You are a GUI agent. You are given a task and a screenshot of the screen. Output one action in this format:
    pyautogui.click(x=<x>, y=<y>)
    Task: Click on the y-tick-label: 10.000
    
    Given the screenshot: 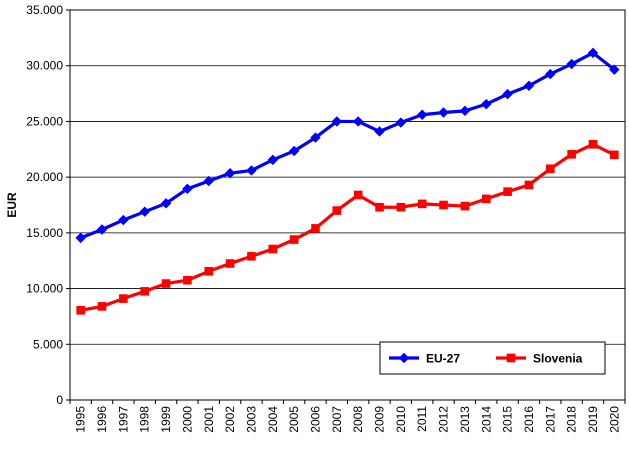 What is the action you would take?
    pyautogui.click(x=44, y=289)
    